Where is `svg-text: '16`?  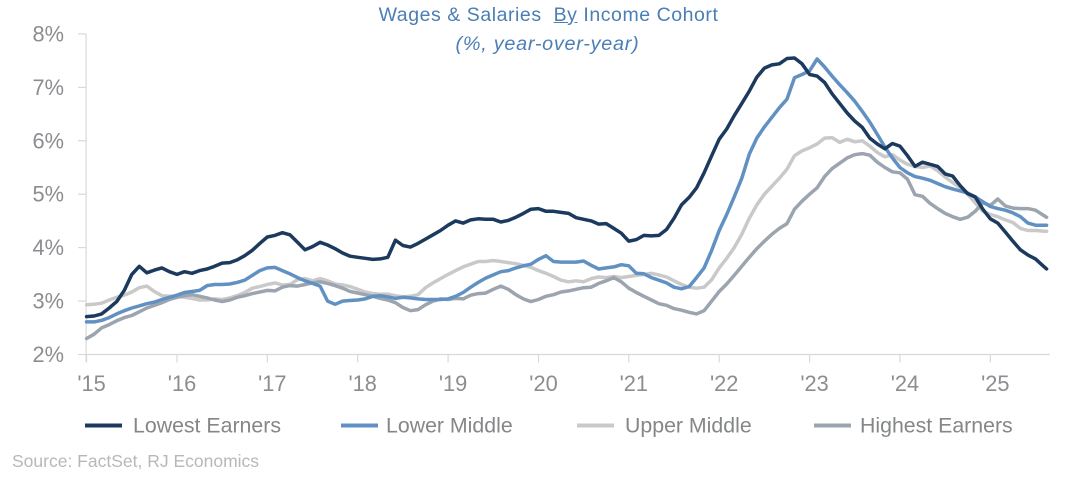 svg-text: '16 is located at coordinates (182, 383).